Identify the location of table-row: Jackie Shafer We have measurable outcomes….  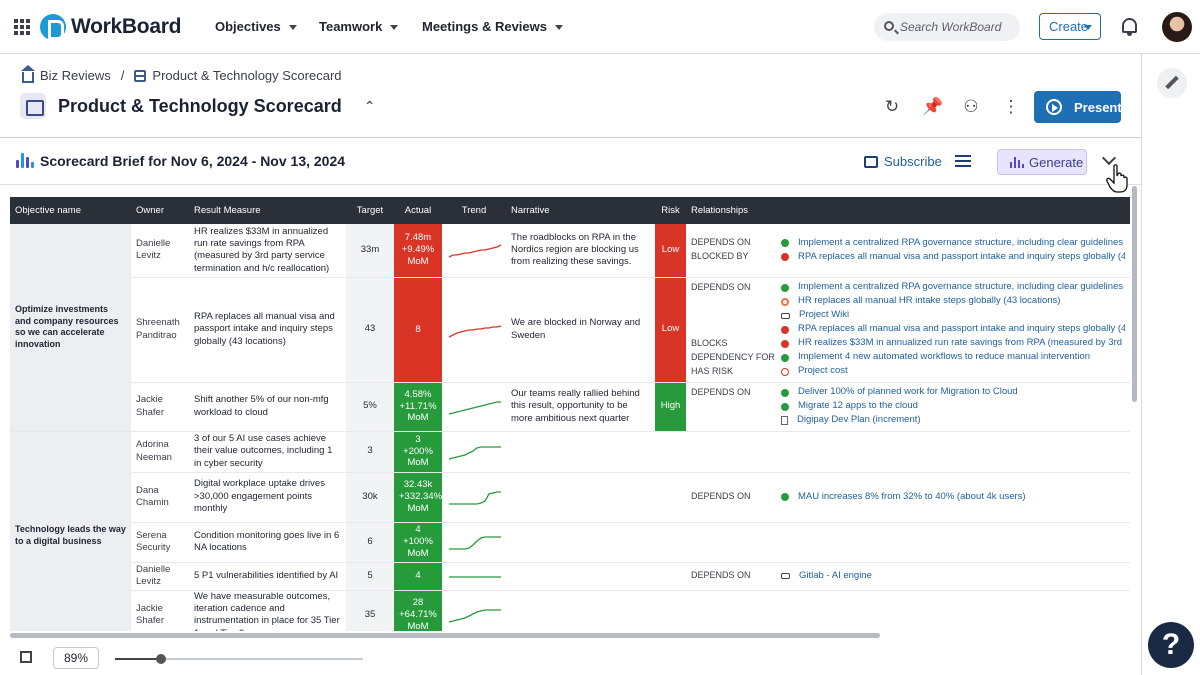
(570, 610).